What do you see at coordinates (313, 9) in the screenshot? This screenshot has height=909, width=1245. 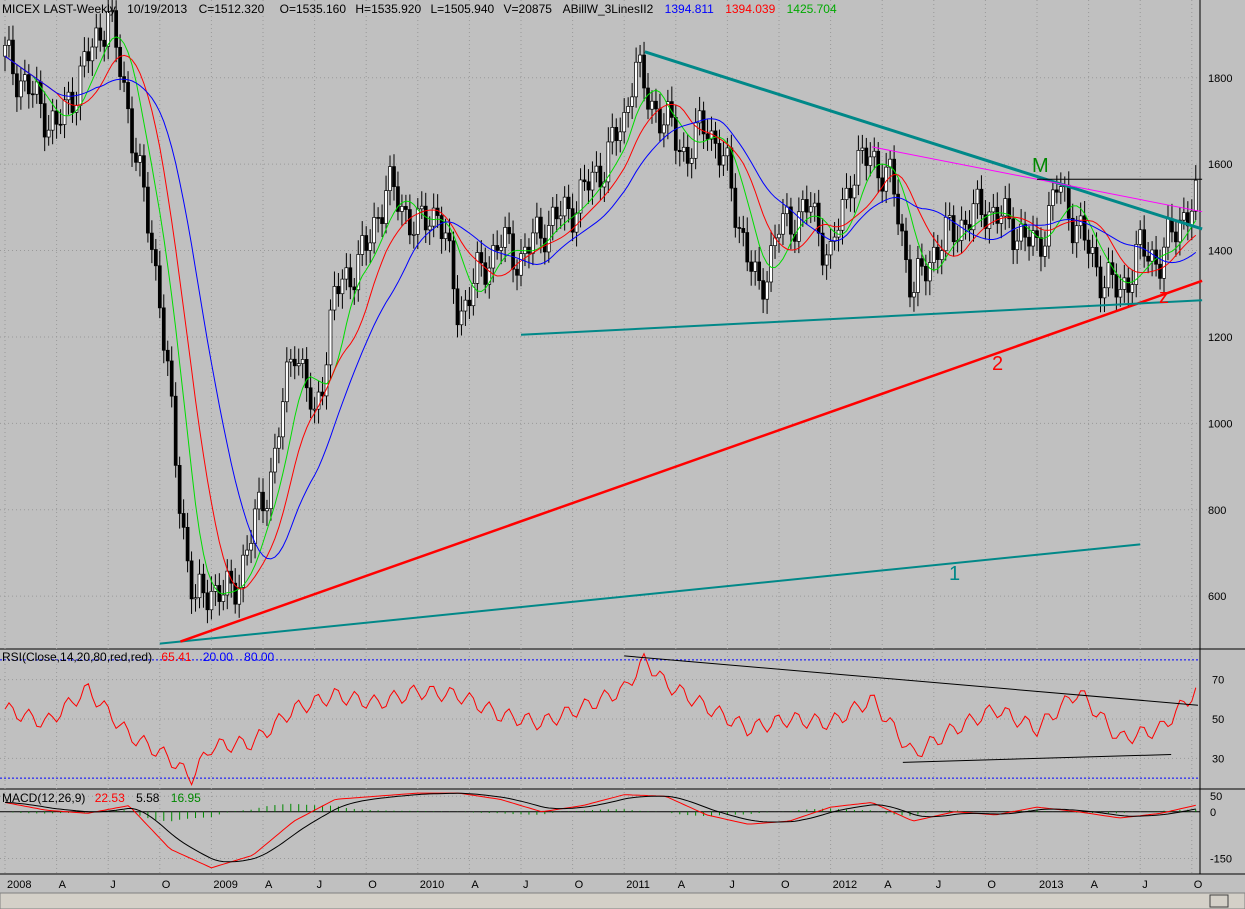 I see `open-value: O=1535.160` at bounding box center [313, 9].